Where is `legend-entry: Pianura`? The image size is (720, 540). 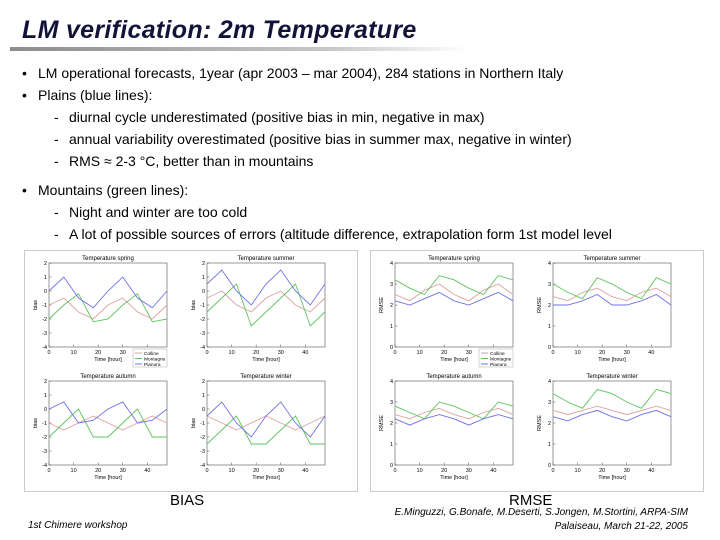 legend-entry: Pianura is located at coordinates (498, 365).